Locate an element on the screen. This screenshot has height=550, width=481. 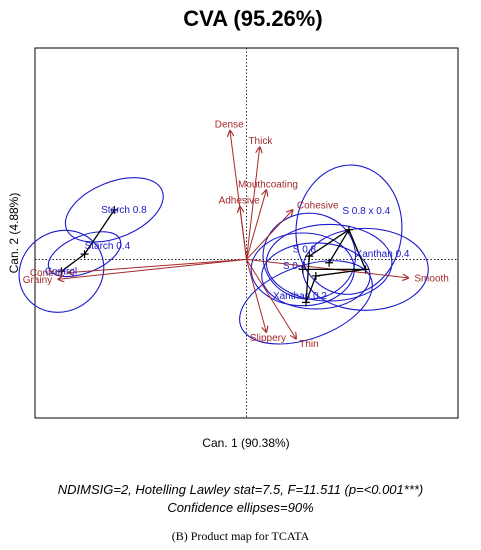
attribute-label-dense: Dense is located at coordinates (229, 125).